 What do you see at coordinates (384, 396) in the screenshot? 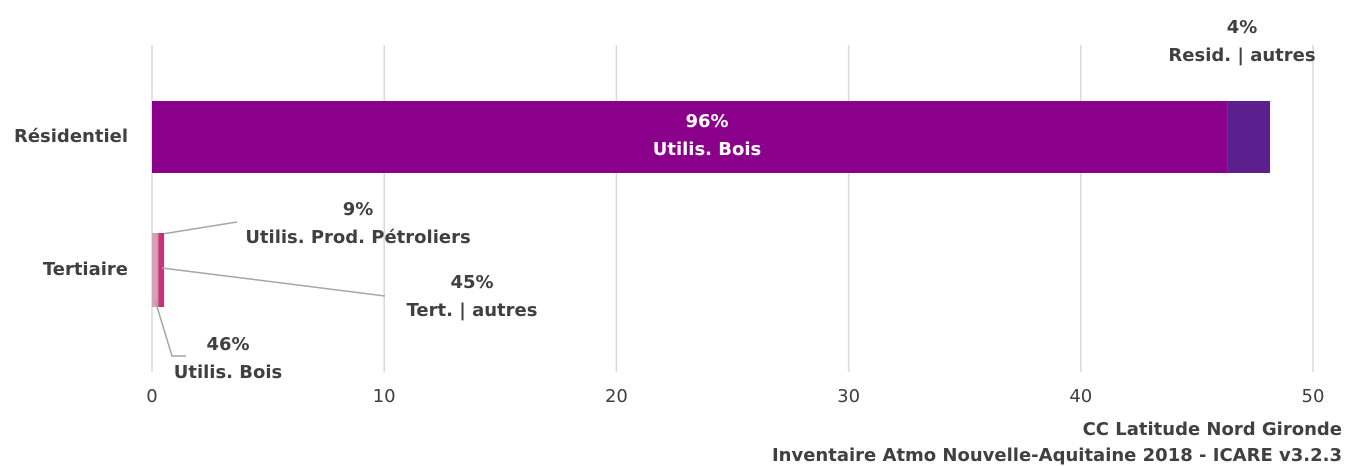
I see `x-tick-label: 10` at bounding box center [384, 396].